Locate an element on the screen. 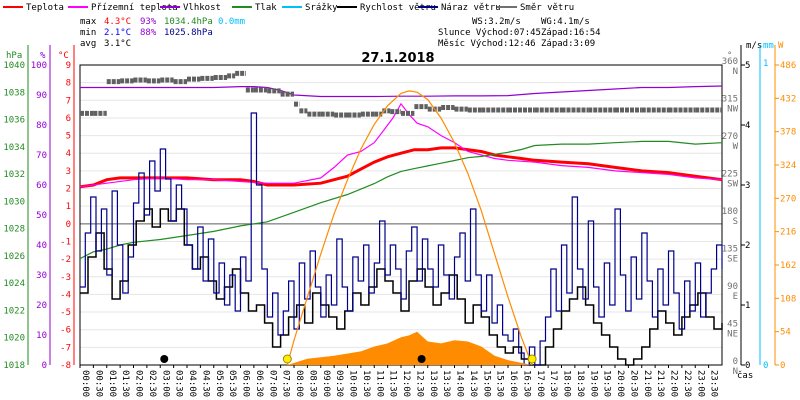 The width and height of the screenshot is (800, 400). tick-hpa: 1036 is located at coordinates (14, 121).